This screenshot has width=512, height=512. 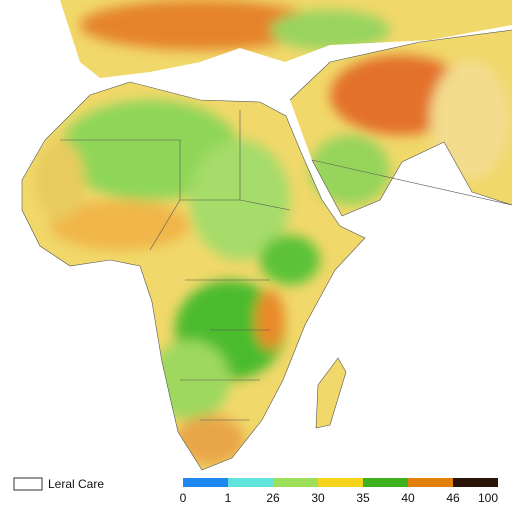 What do you see at coordinates (183, 498) in the screenshot?
I see `colorbar-tick-label: 0` at bounding box center [183, 498].